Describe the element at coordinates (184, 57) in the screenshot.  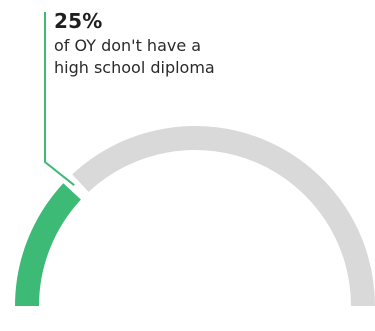
I see `gauge-description: of OY don't have a high school diploma` at that location.